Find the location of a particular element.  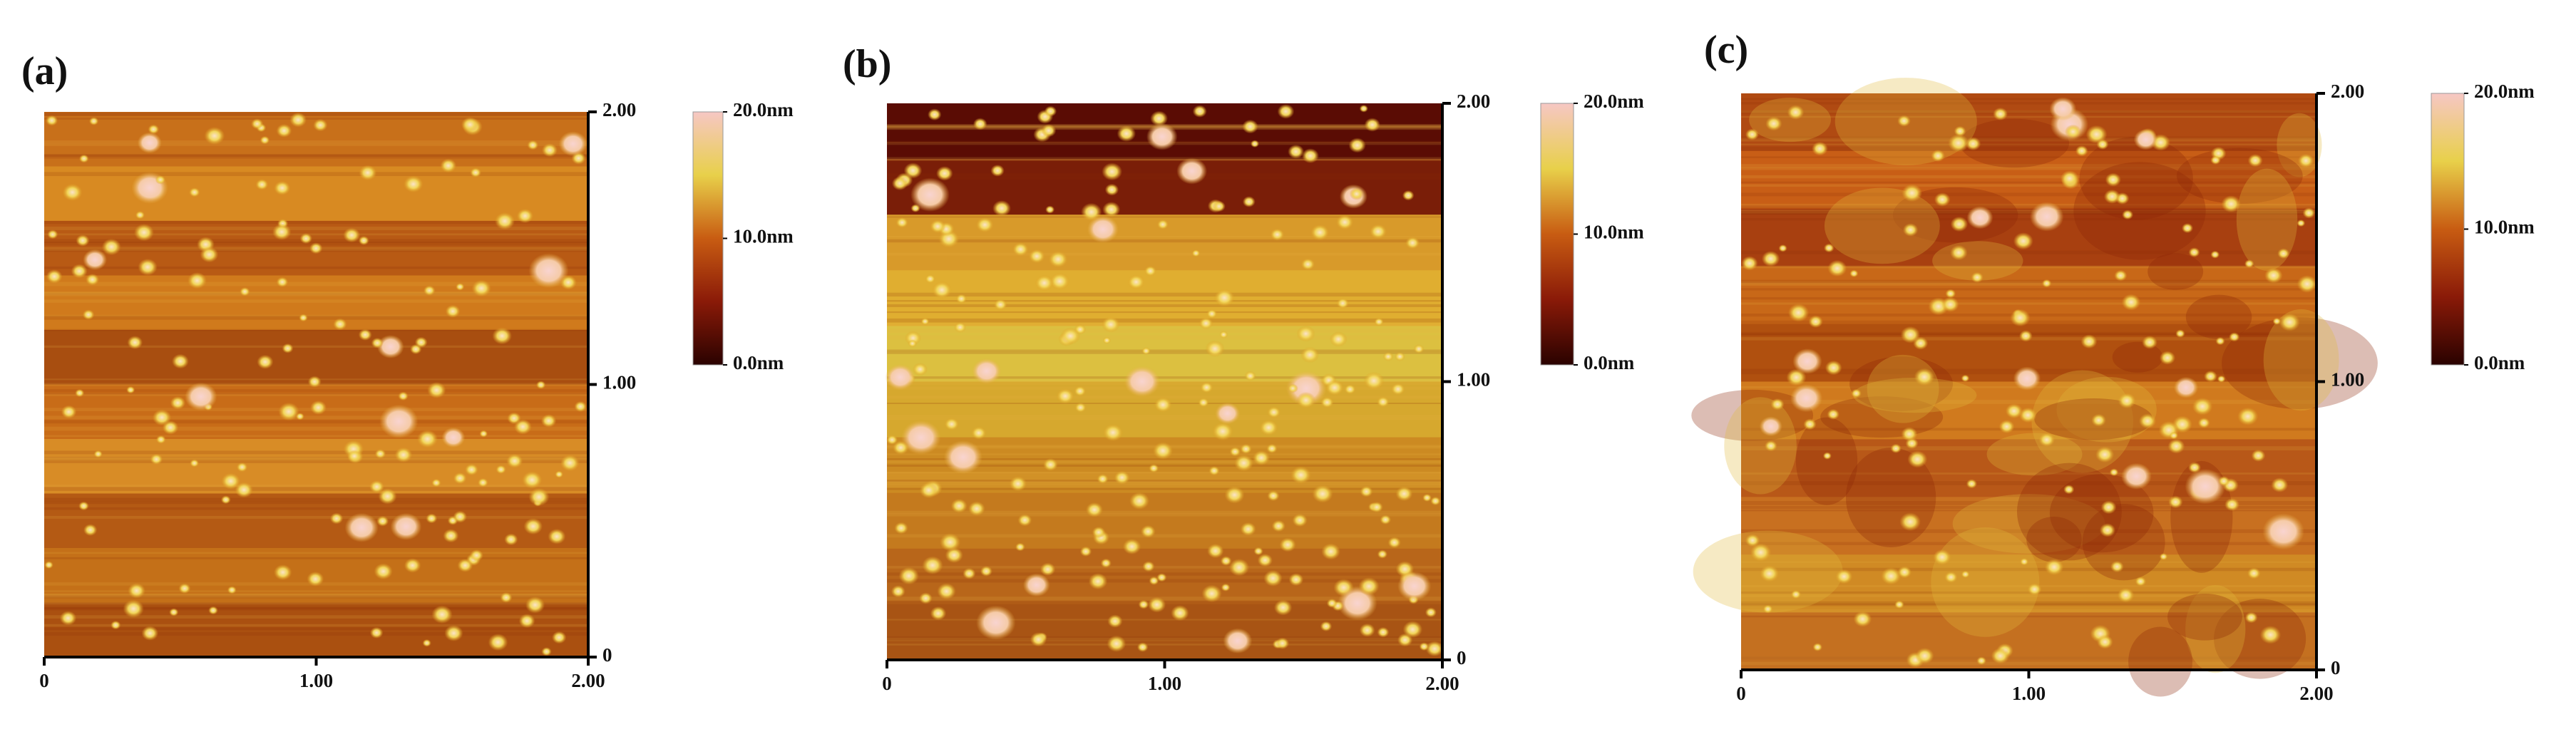

x-tick-label: 1.00 is located at coordinates (316, 681).